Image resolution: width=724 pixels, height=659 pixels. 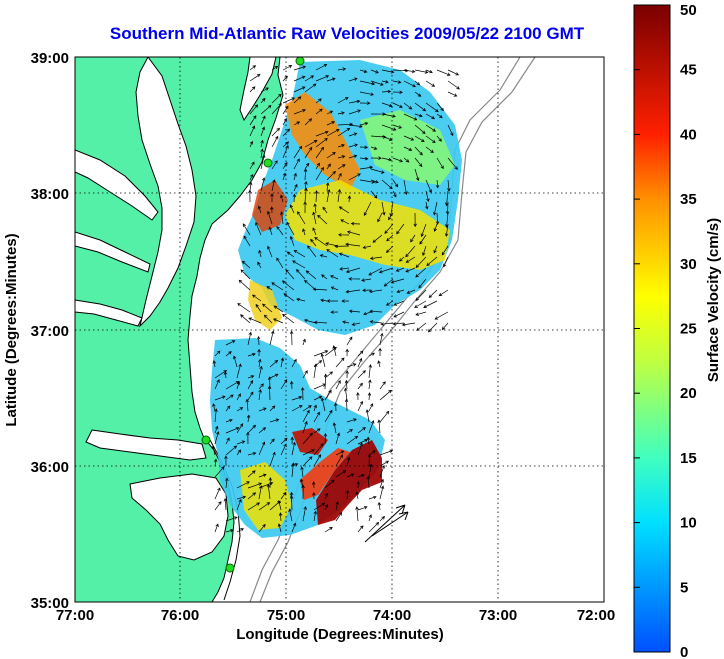 I want to click on velocity-jet-gulfstream, so click(x=349, y=482).